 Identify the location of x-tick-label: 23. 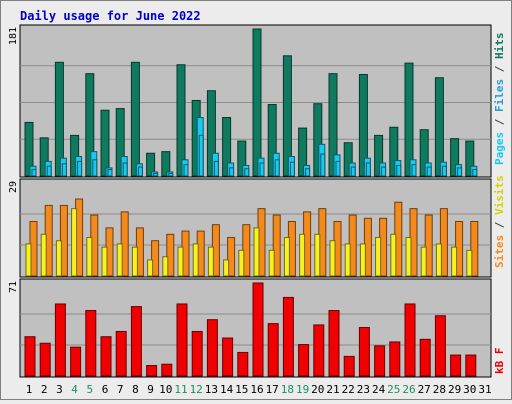
(363, 389).